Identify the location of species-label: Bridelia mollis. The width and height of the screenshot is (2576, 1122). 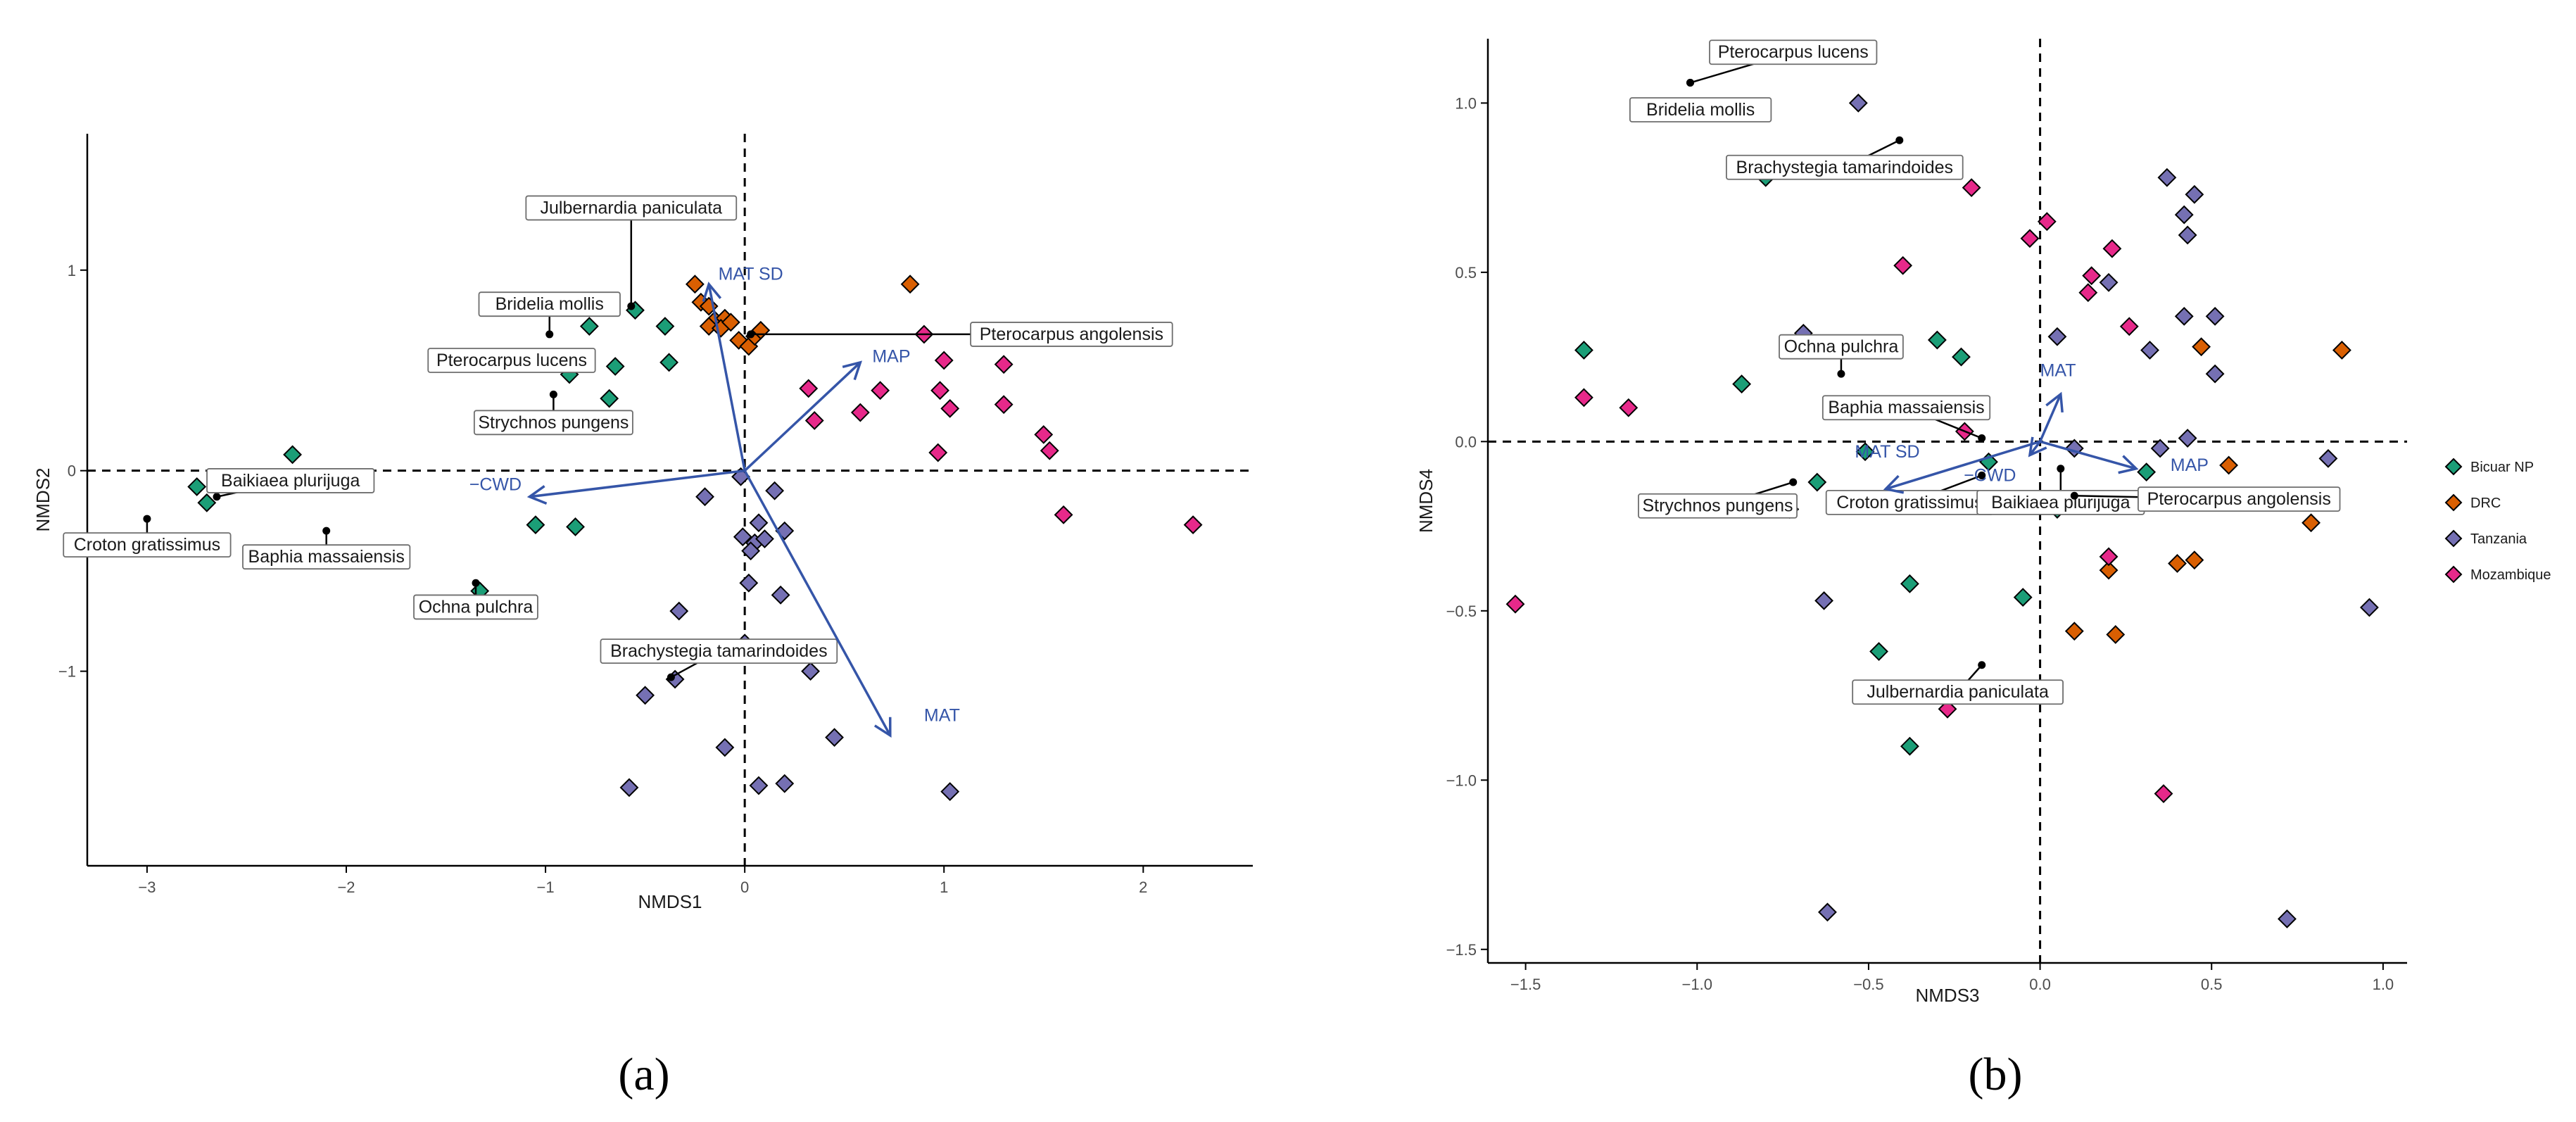
(549, 304).